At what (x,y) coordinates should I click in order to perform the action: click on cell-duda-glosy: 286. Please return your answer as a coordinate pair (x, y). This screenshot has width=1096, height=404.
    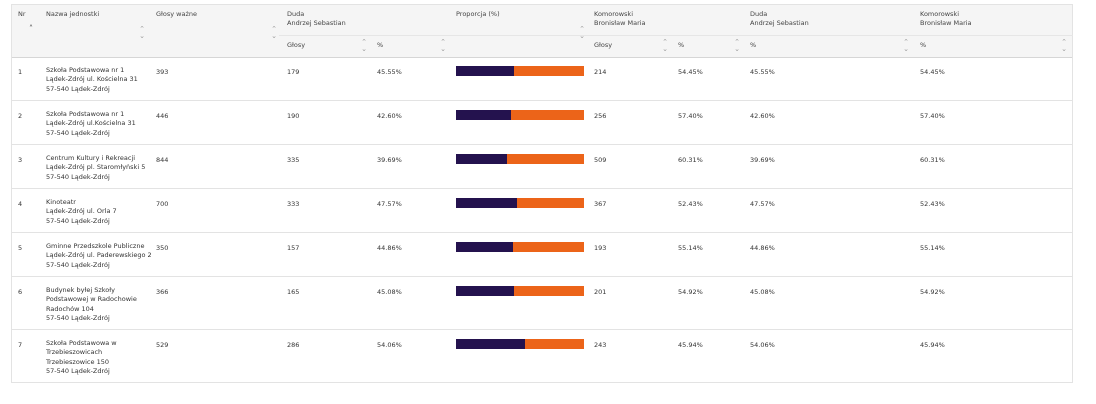
    Looking at the image, I should click on (293, 345).